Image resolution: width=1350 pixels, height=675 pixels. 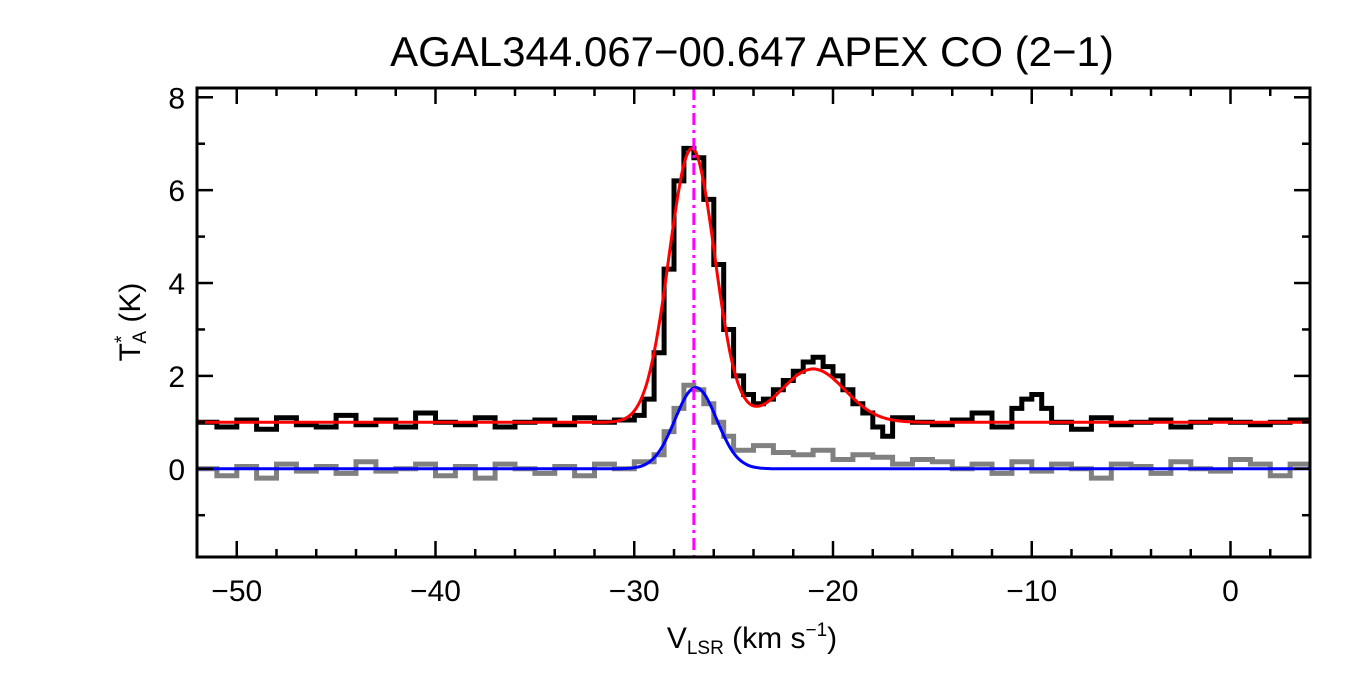 What do you see at coordinates (176, 191) in the screenshot?
I see `y-tick-label: 6` at bounding box center [176, 191].